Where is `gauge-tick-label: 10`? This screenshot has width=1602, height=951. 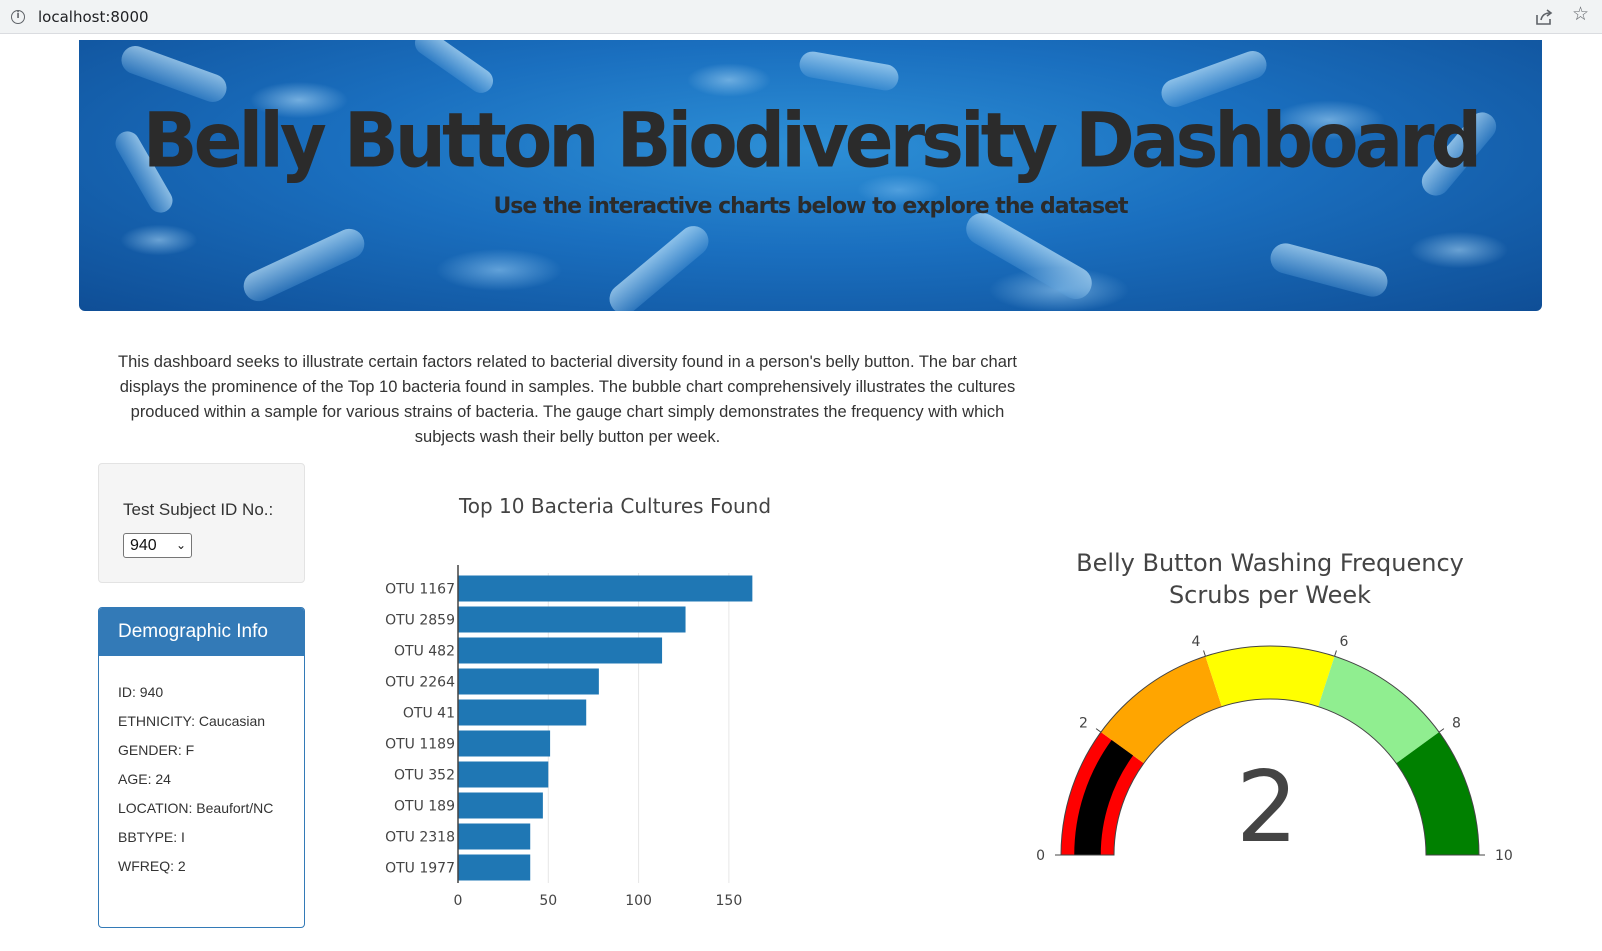 gauge-tick-label: 10 is located at coordinates (1504, 856).